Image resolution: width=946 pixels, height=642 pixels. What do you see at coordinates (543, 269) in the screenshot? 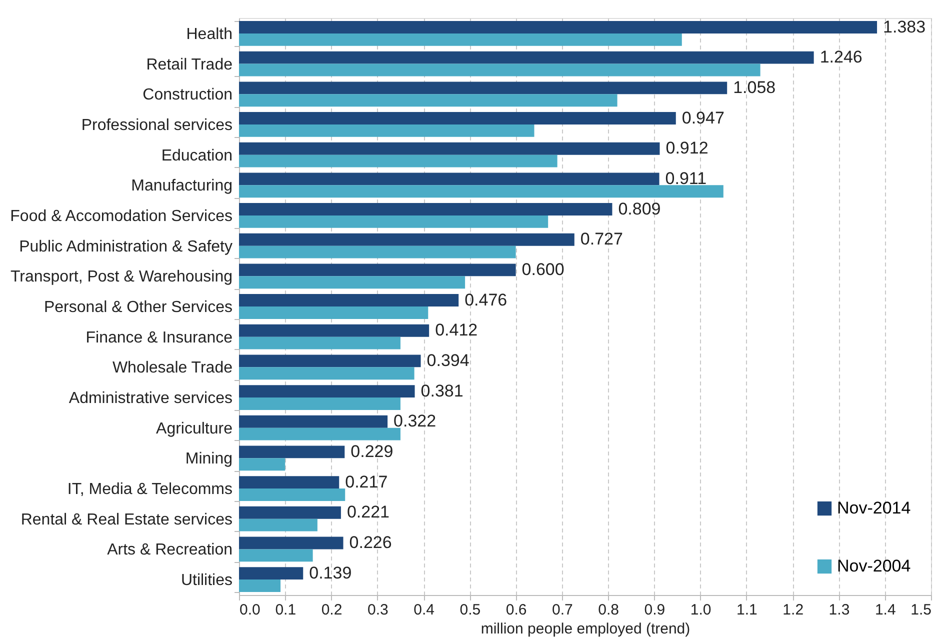
I see `data-label: 0.600` at bounding box center [543, 269].